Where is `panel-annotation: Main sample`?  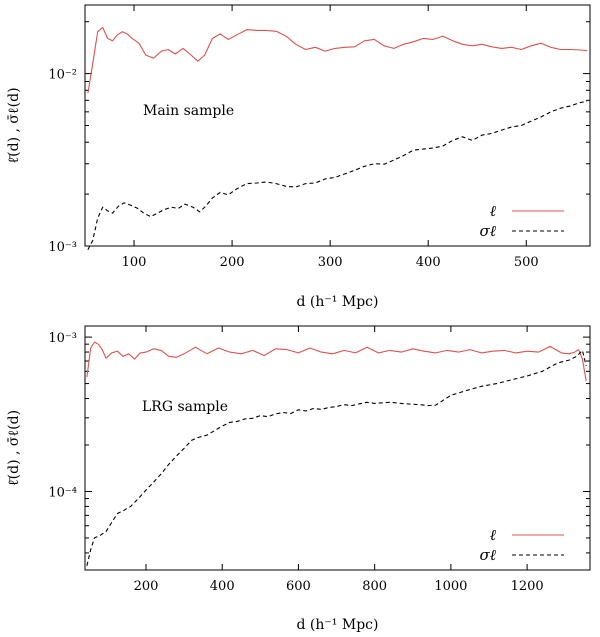
panel-annotation: Main sample is located at coordinates (188, 111).